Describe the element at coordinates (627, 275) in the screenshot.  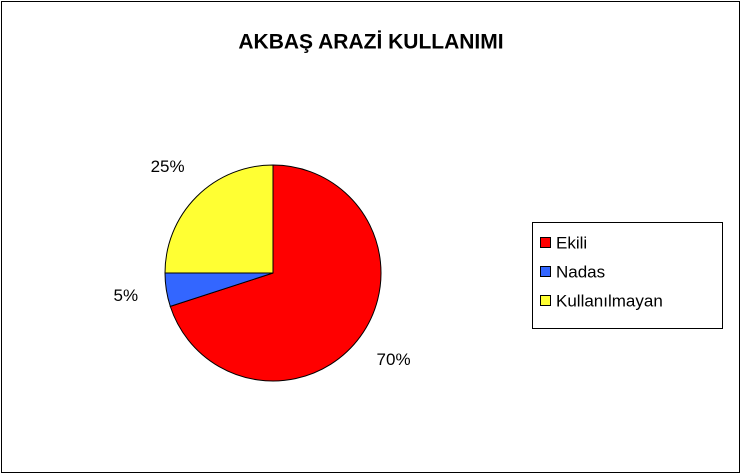
I see `legend-box` at that location.